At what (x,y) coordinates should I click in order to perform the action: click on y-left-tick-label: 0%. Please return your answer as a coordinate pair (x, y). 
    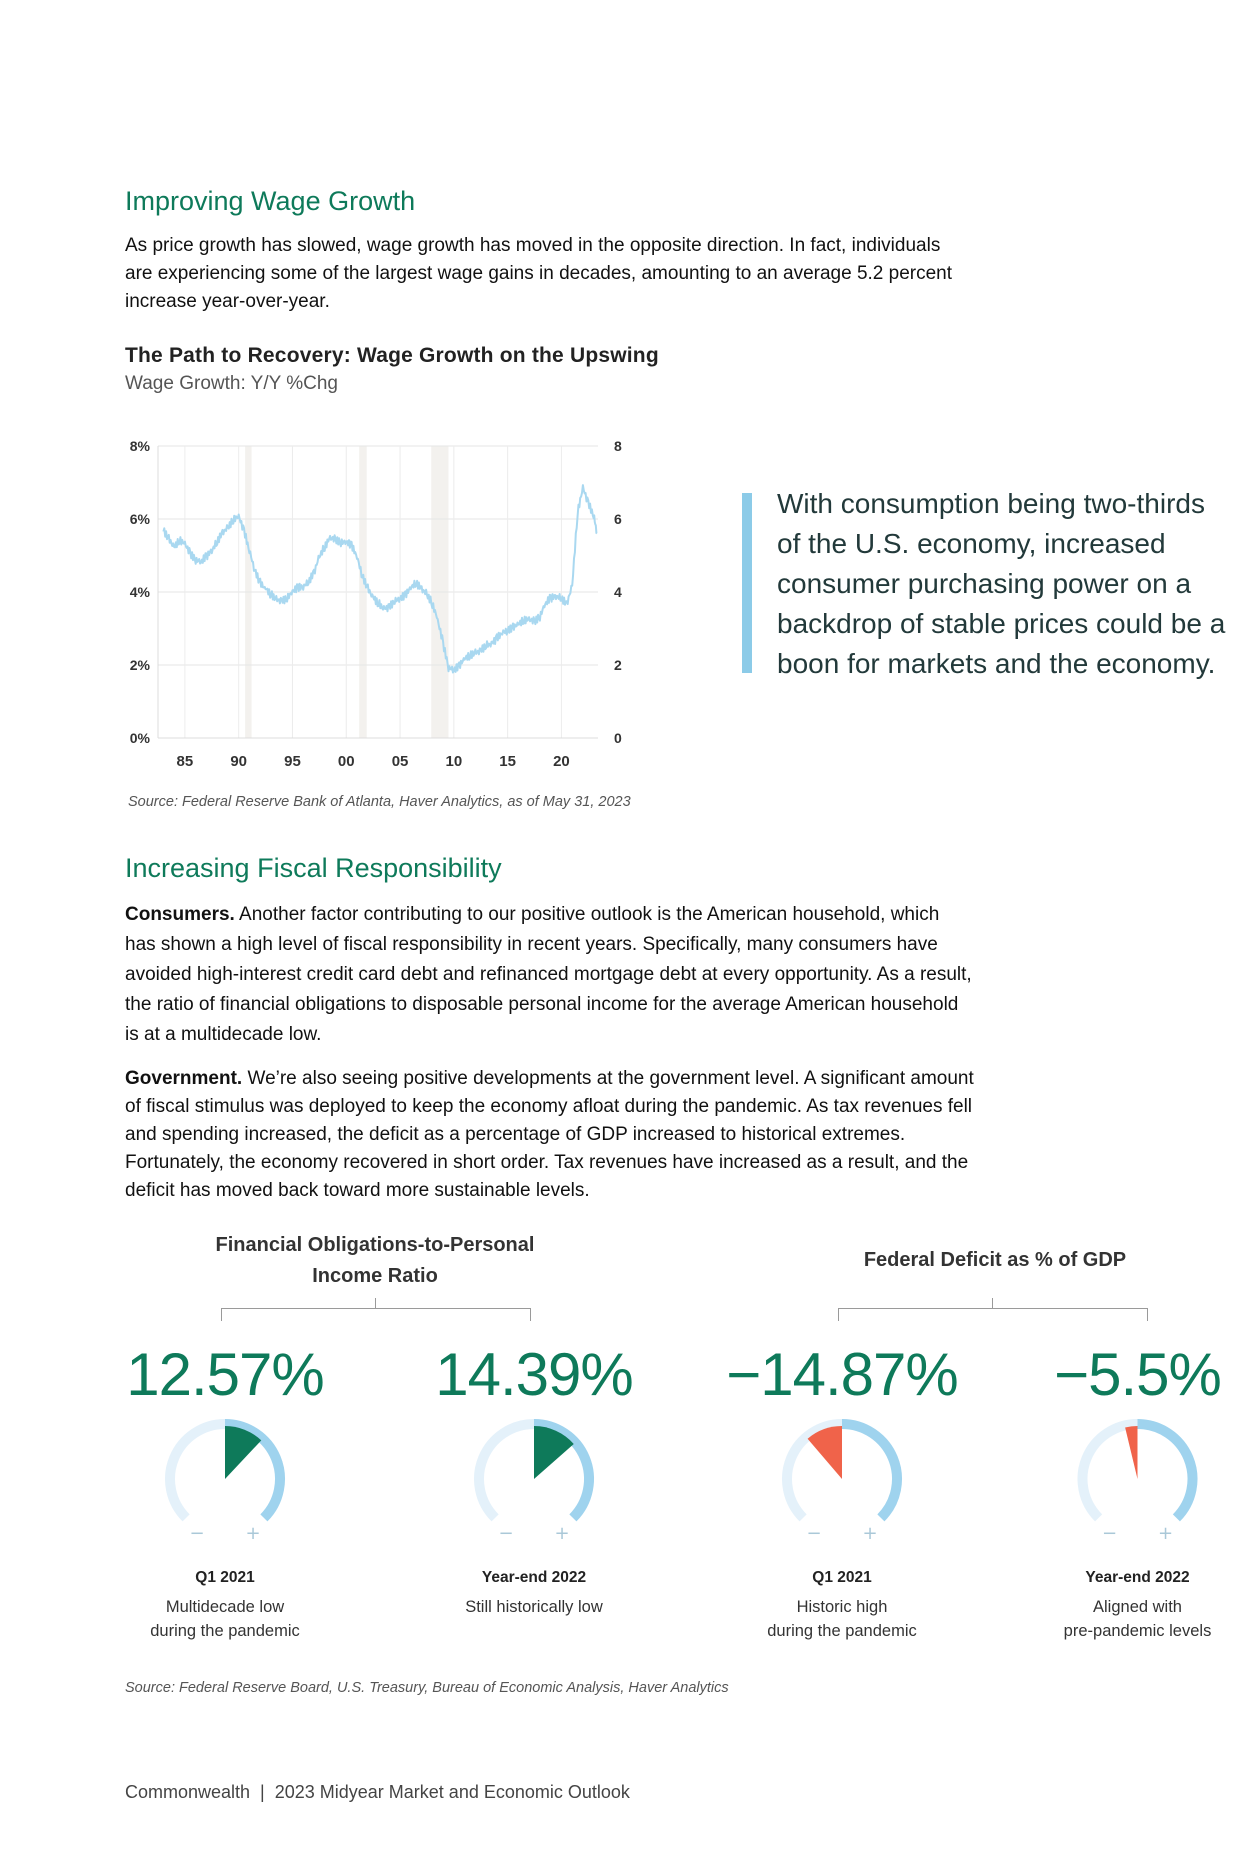
    Looking at the image, I should click on (140, 738).